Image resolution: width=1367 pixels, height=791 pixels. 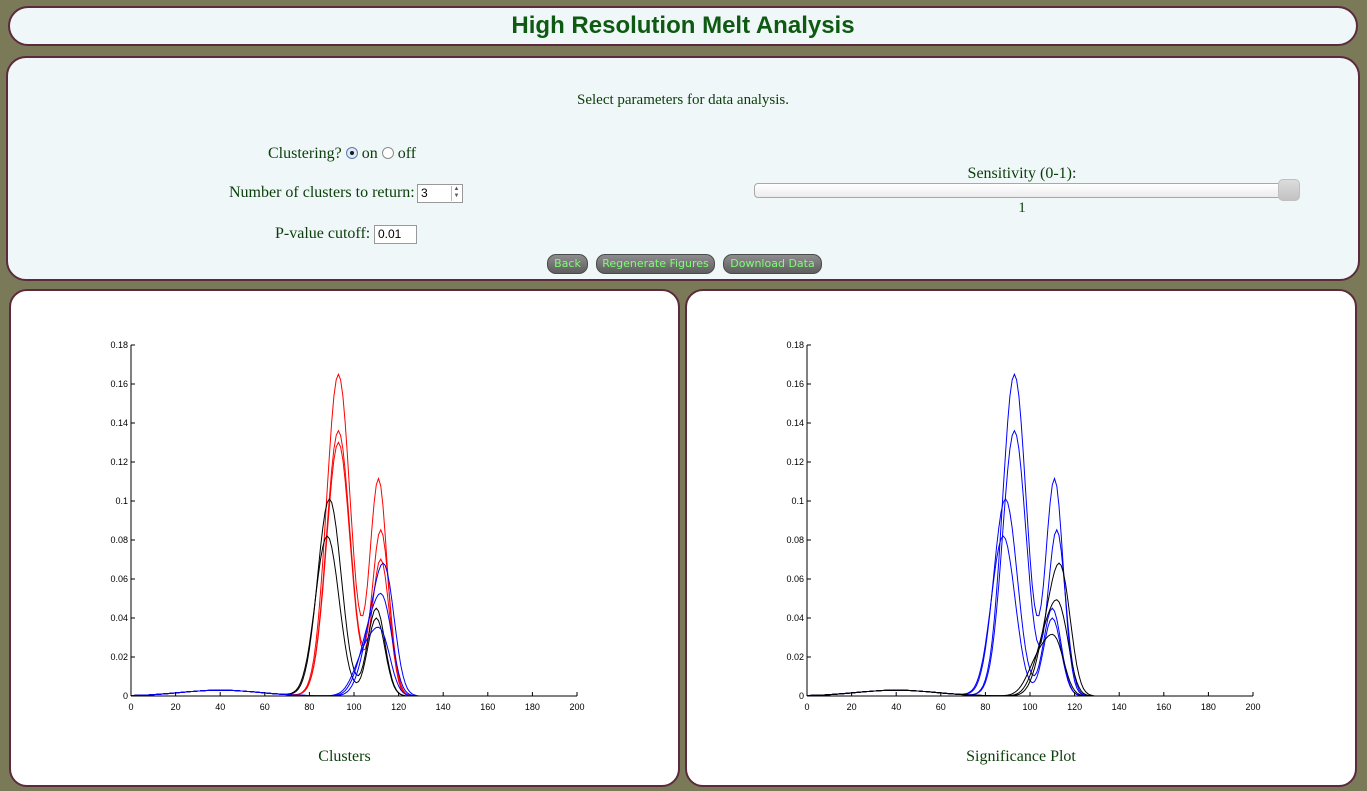 I want to click on clustering-row: Clustering? on off, so click(x=342, y=154).